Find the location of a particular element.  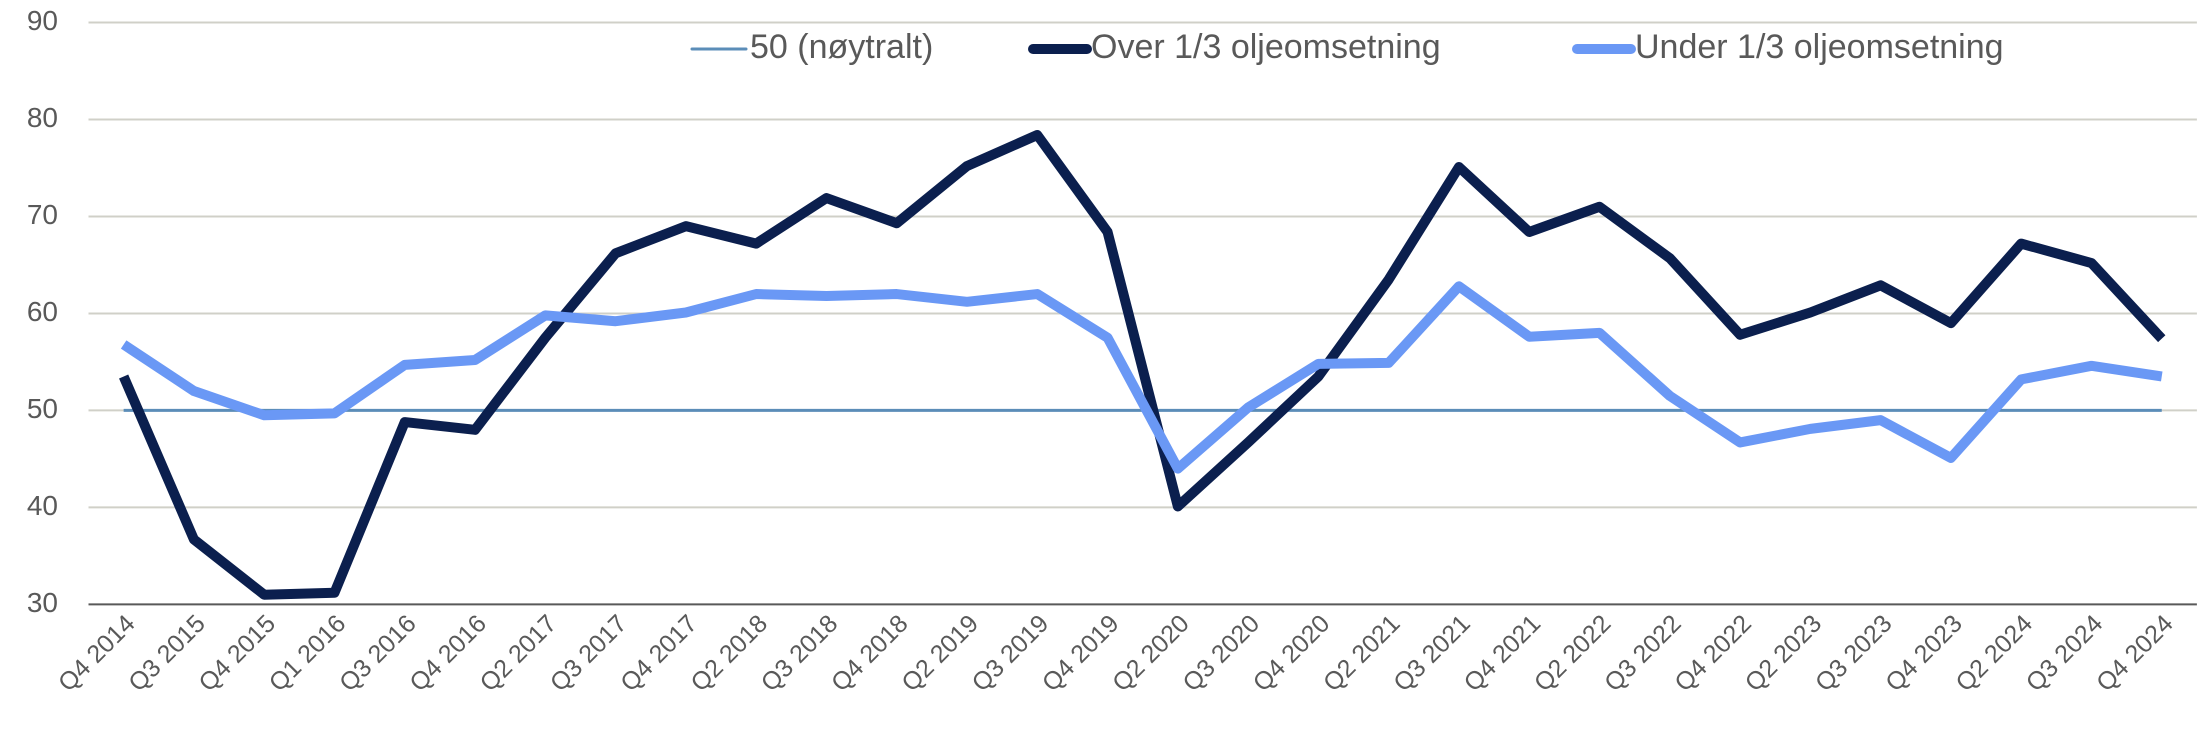

x-tick-label: Q3 2024 is located at coordinates (2065, 653).